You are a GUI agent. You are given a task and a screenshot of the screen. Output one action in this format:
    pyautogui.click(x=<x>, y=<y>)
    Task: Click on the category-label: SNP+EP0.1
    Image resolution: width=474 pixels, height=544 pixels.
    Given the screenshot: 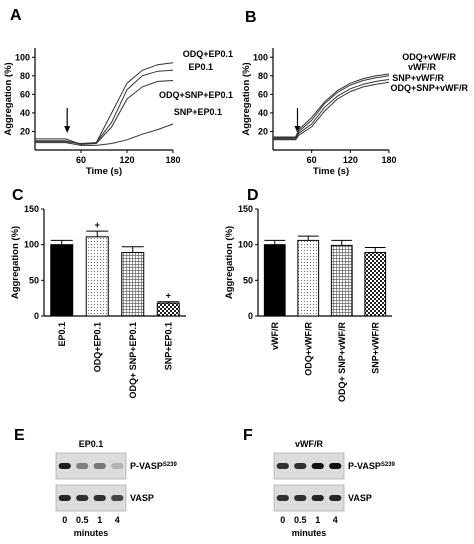 What is the action you would take?
    pyautogui.click(x=168, y=346)
    